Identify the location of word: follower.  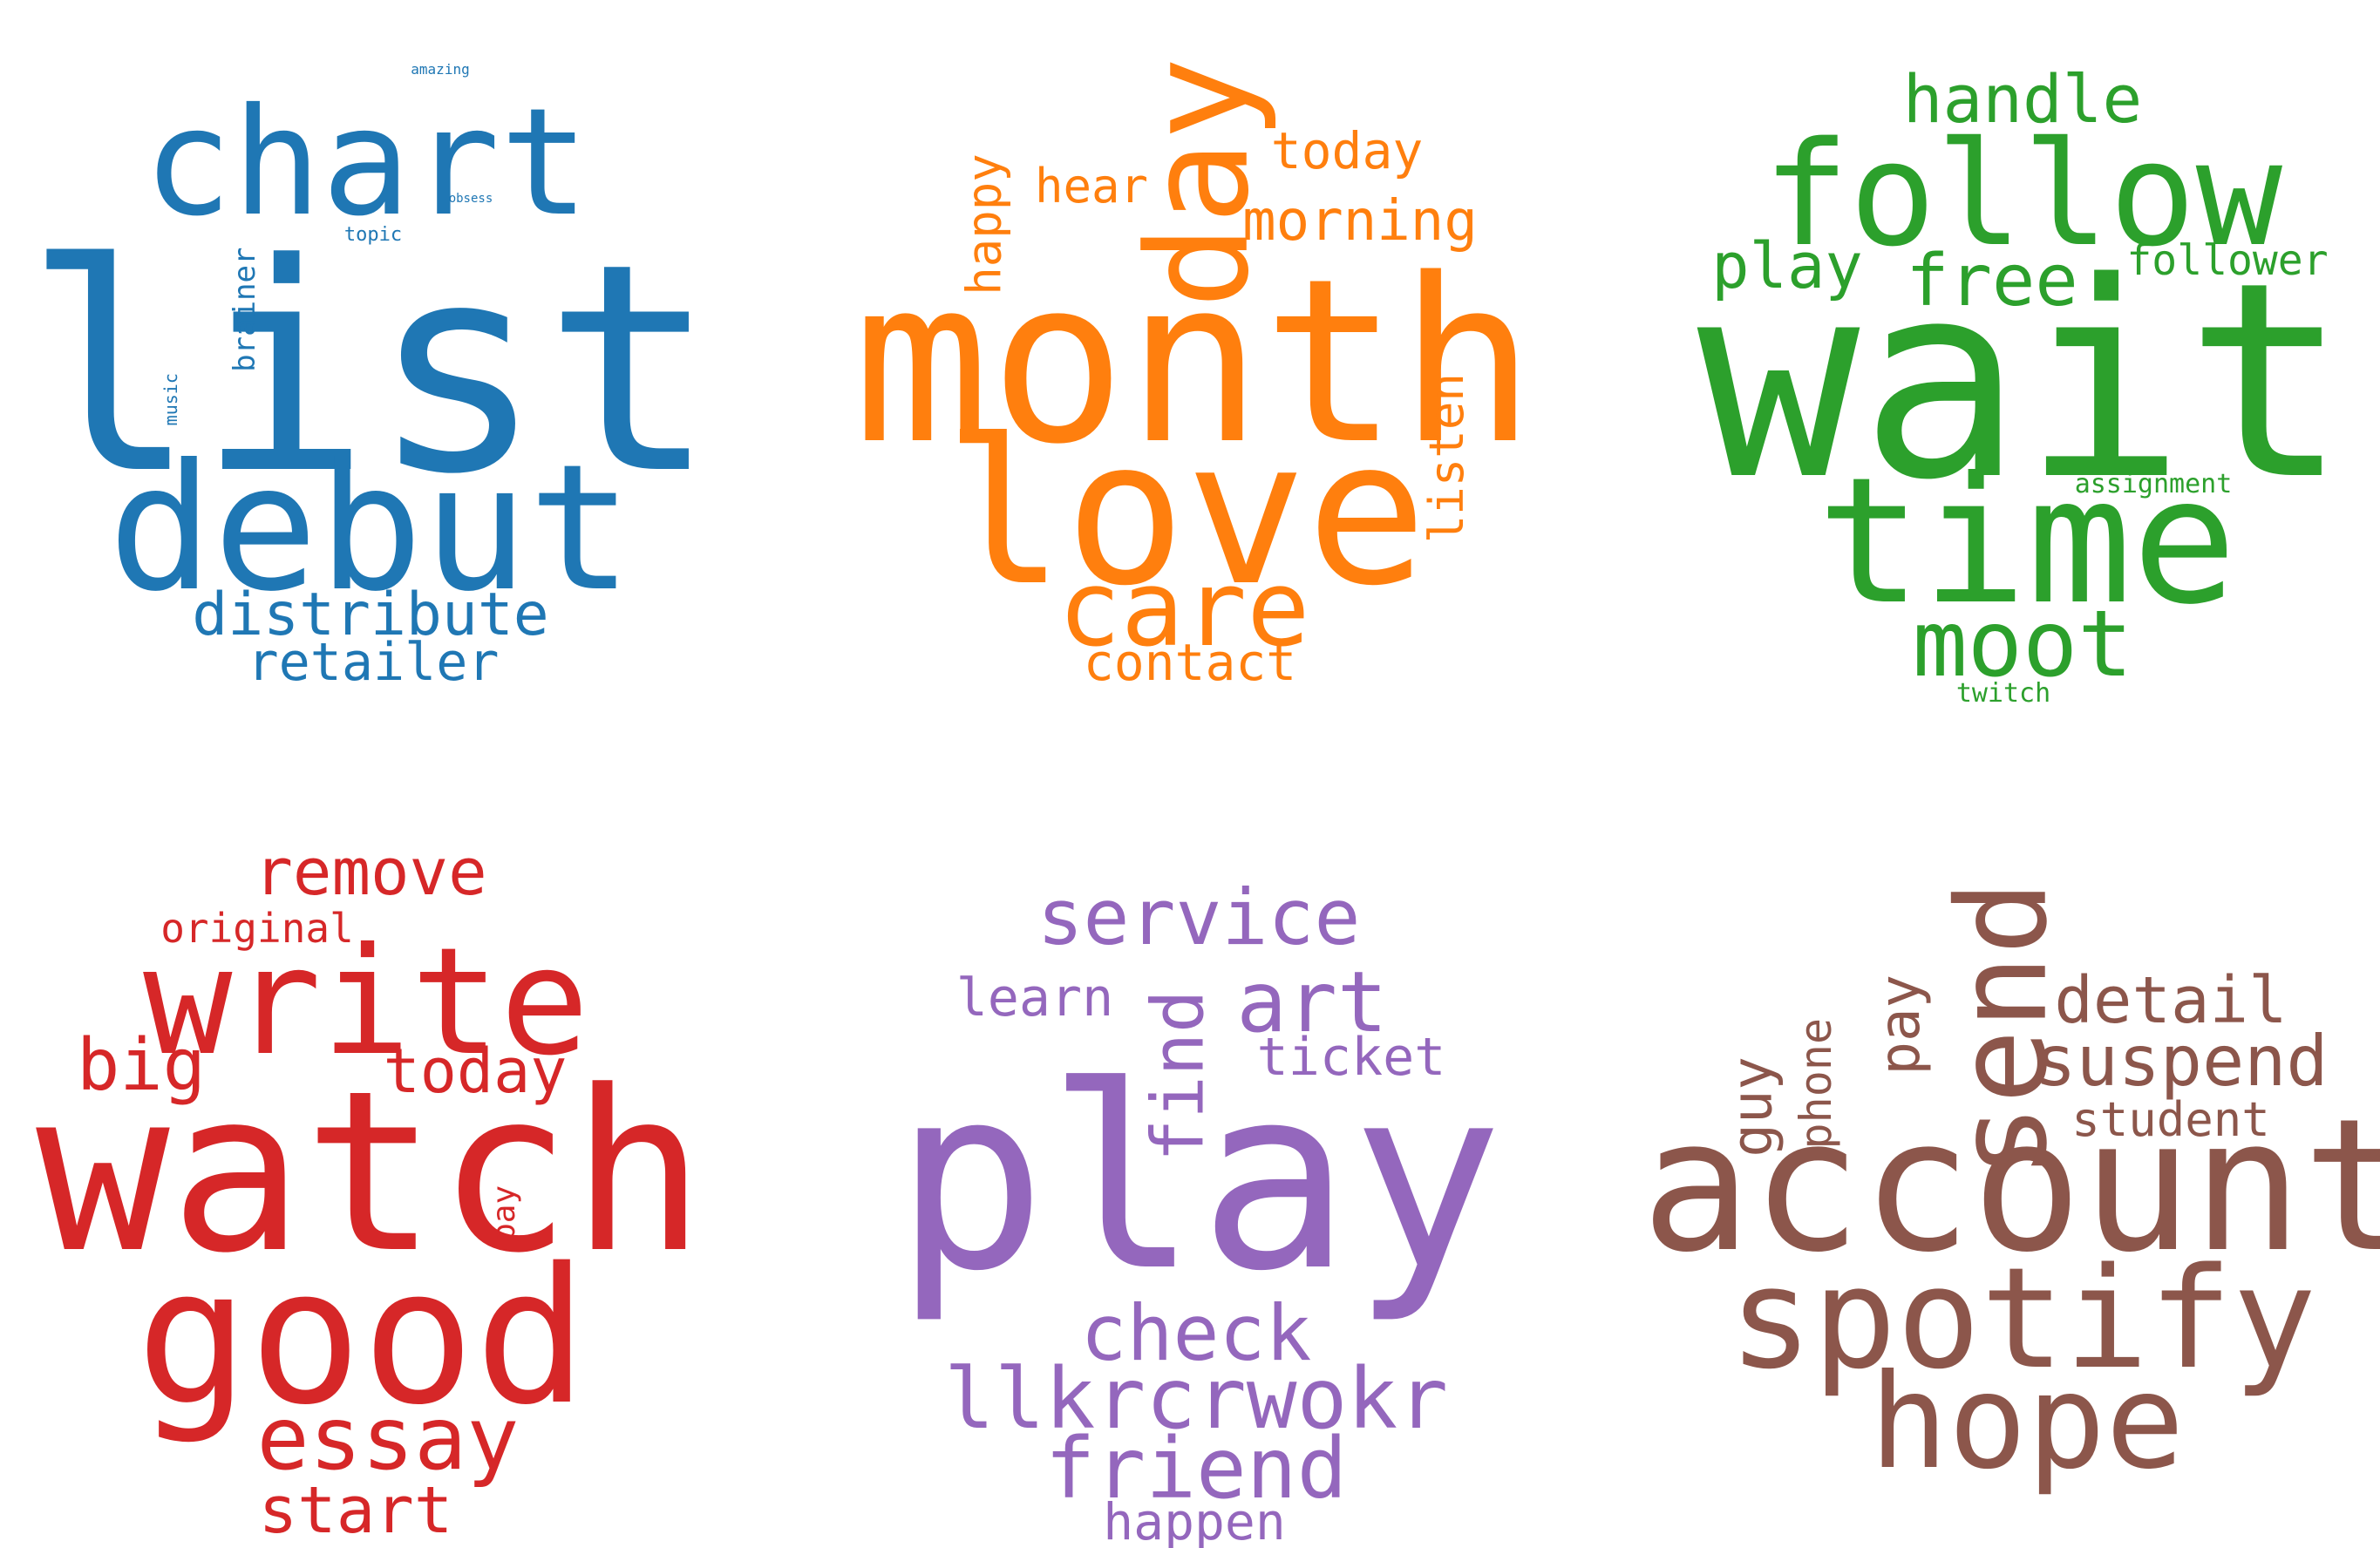
(2227, 260).